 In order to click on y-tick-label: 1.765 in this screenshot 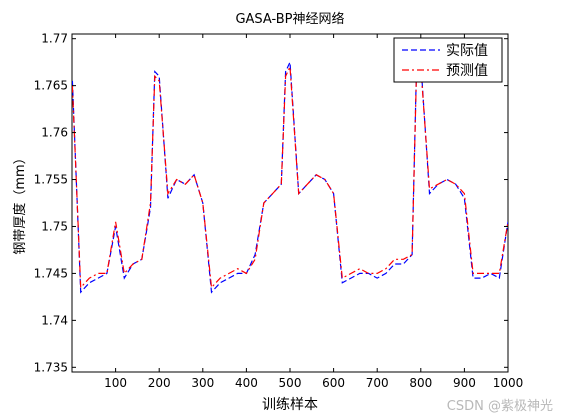, I will do `click(51, 86)`.